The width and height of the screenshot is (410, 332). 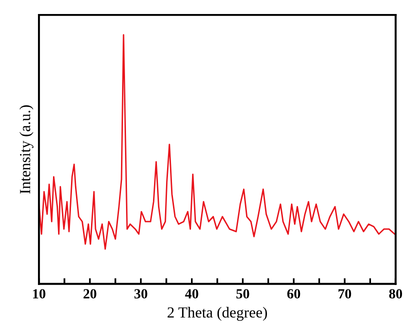 What do you see at coordinates (243, 293) in the screenshot?
I see `x-tick-label: 50` at bounding box center [243, 293].